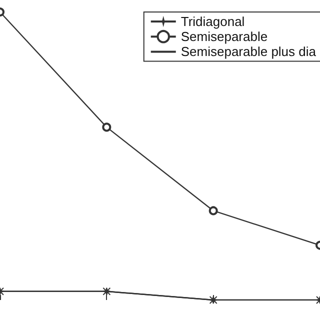 The image size is (320, 320). I want to click on legend-label: Tridiagonal, so click(212, 21).